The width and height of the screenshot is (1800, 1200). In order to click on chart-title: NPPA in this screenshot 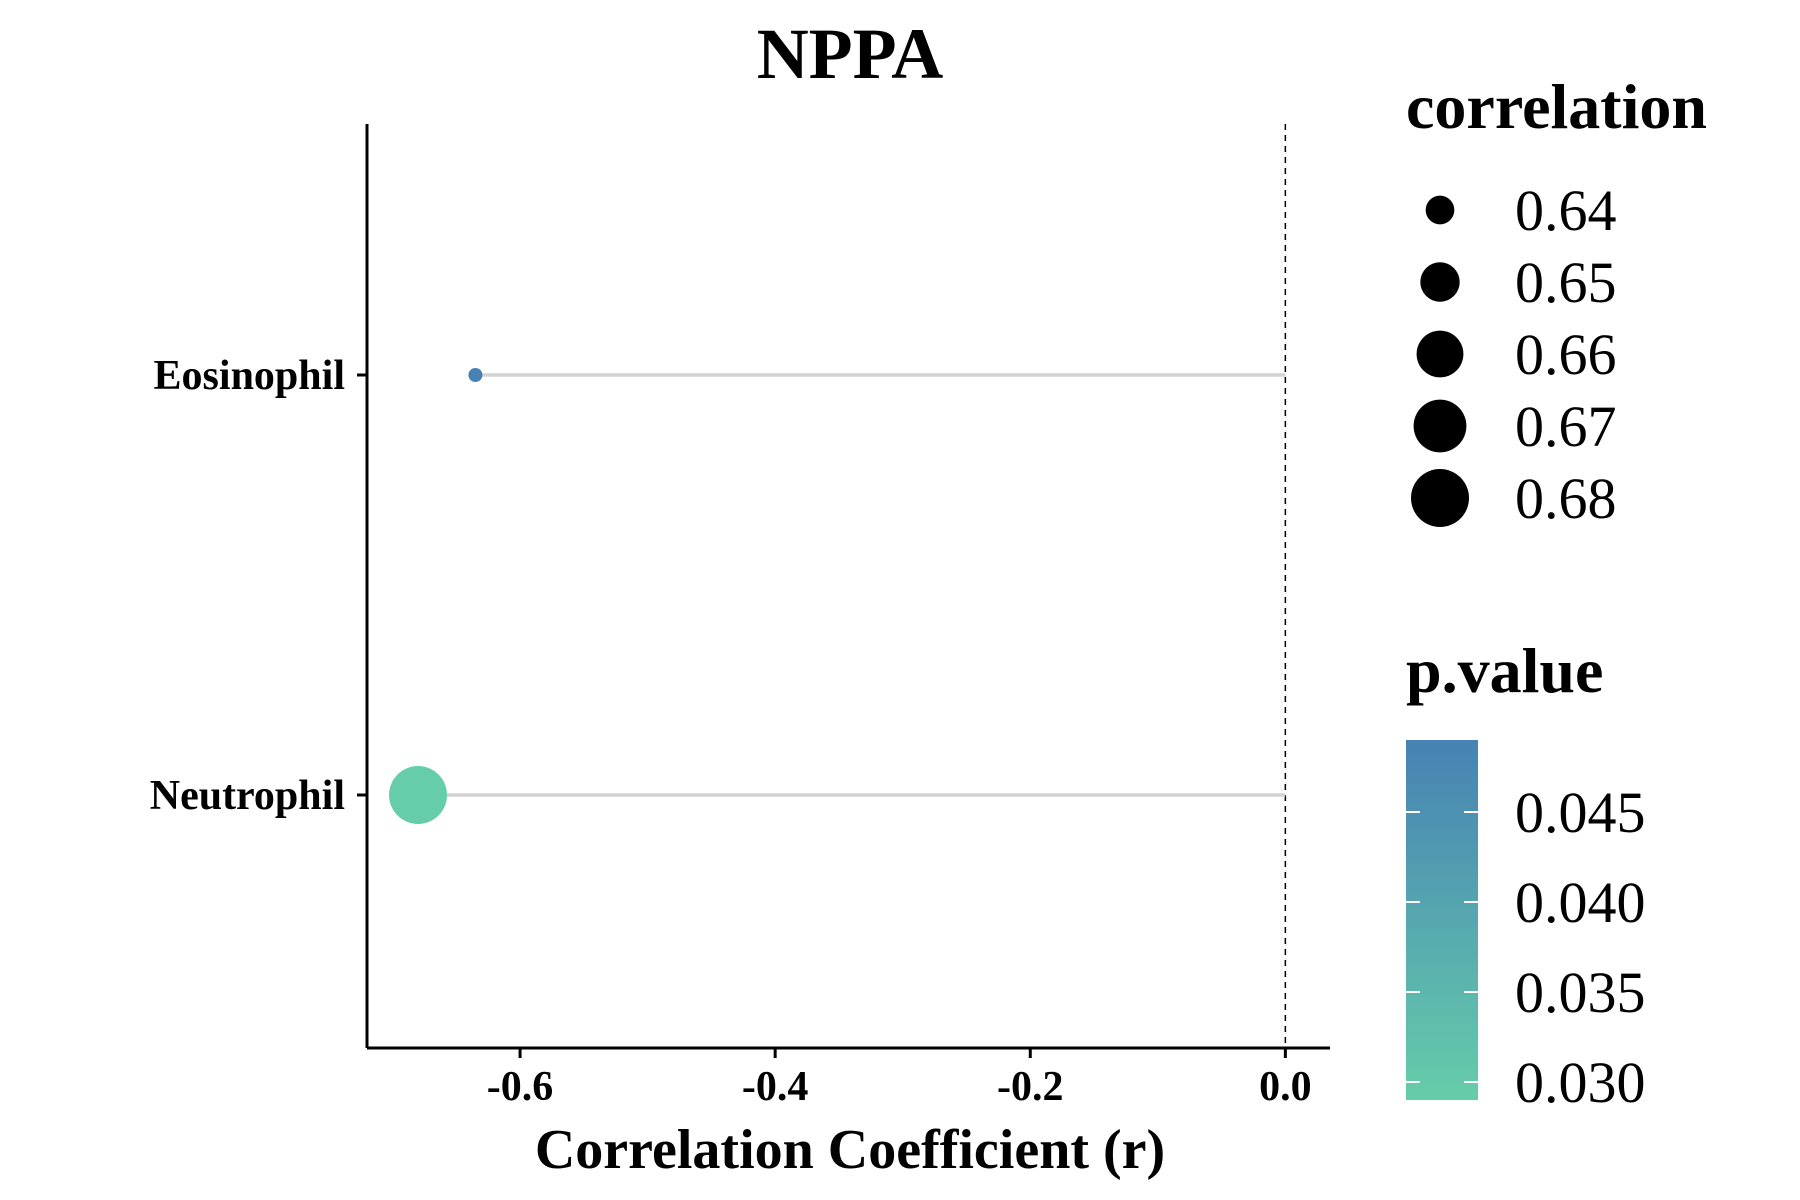, I will do `click(850, 54)`.